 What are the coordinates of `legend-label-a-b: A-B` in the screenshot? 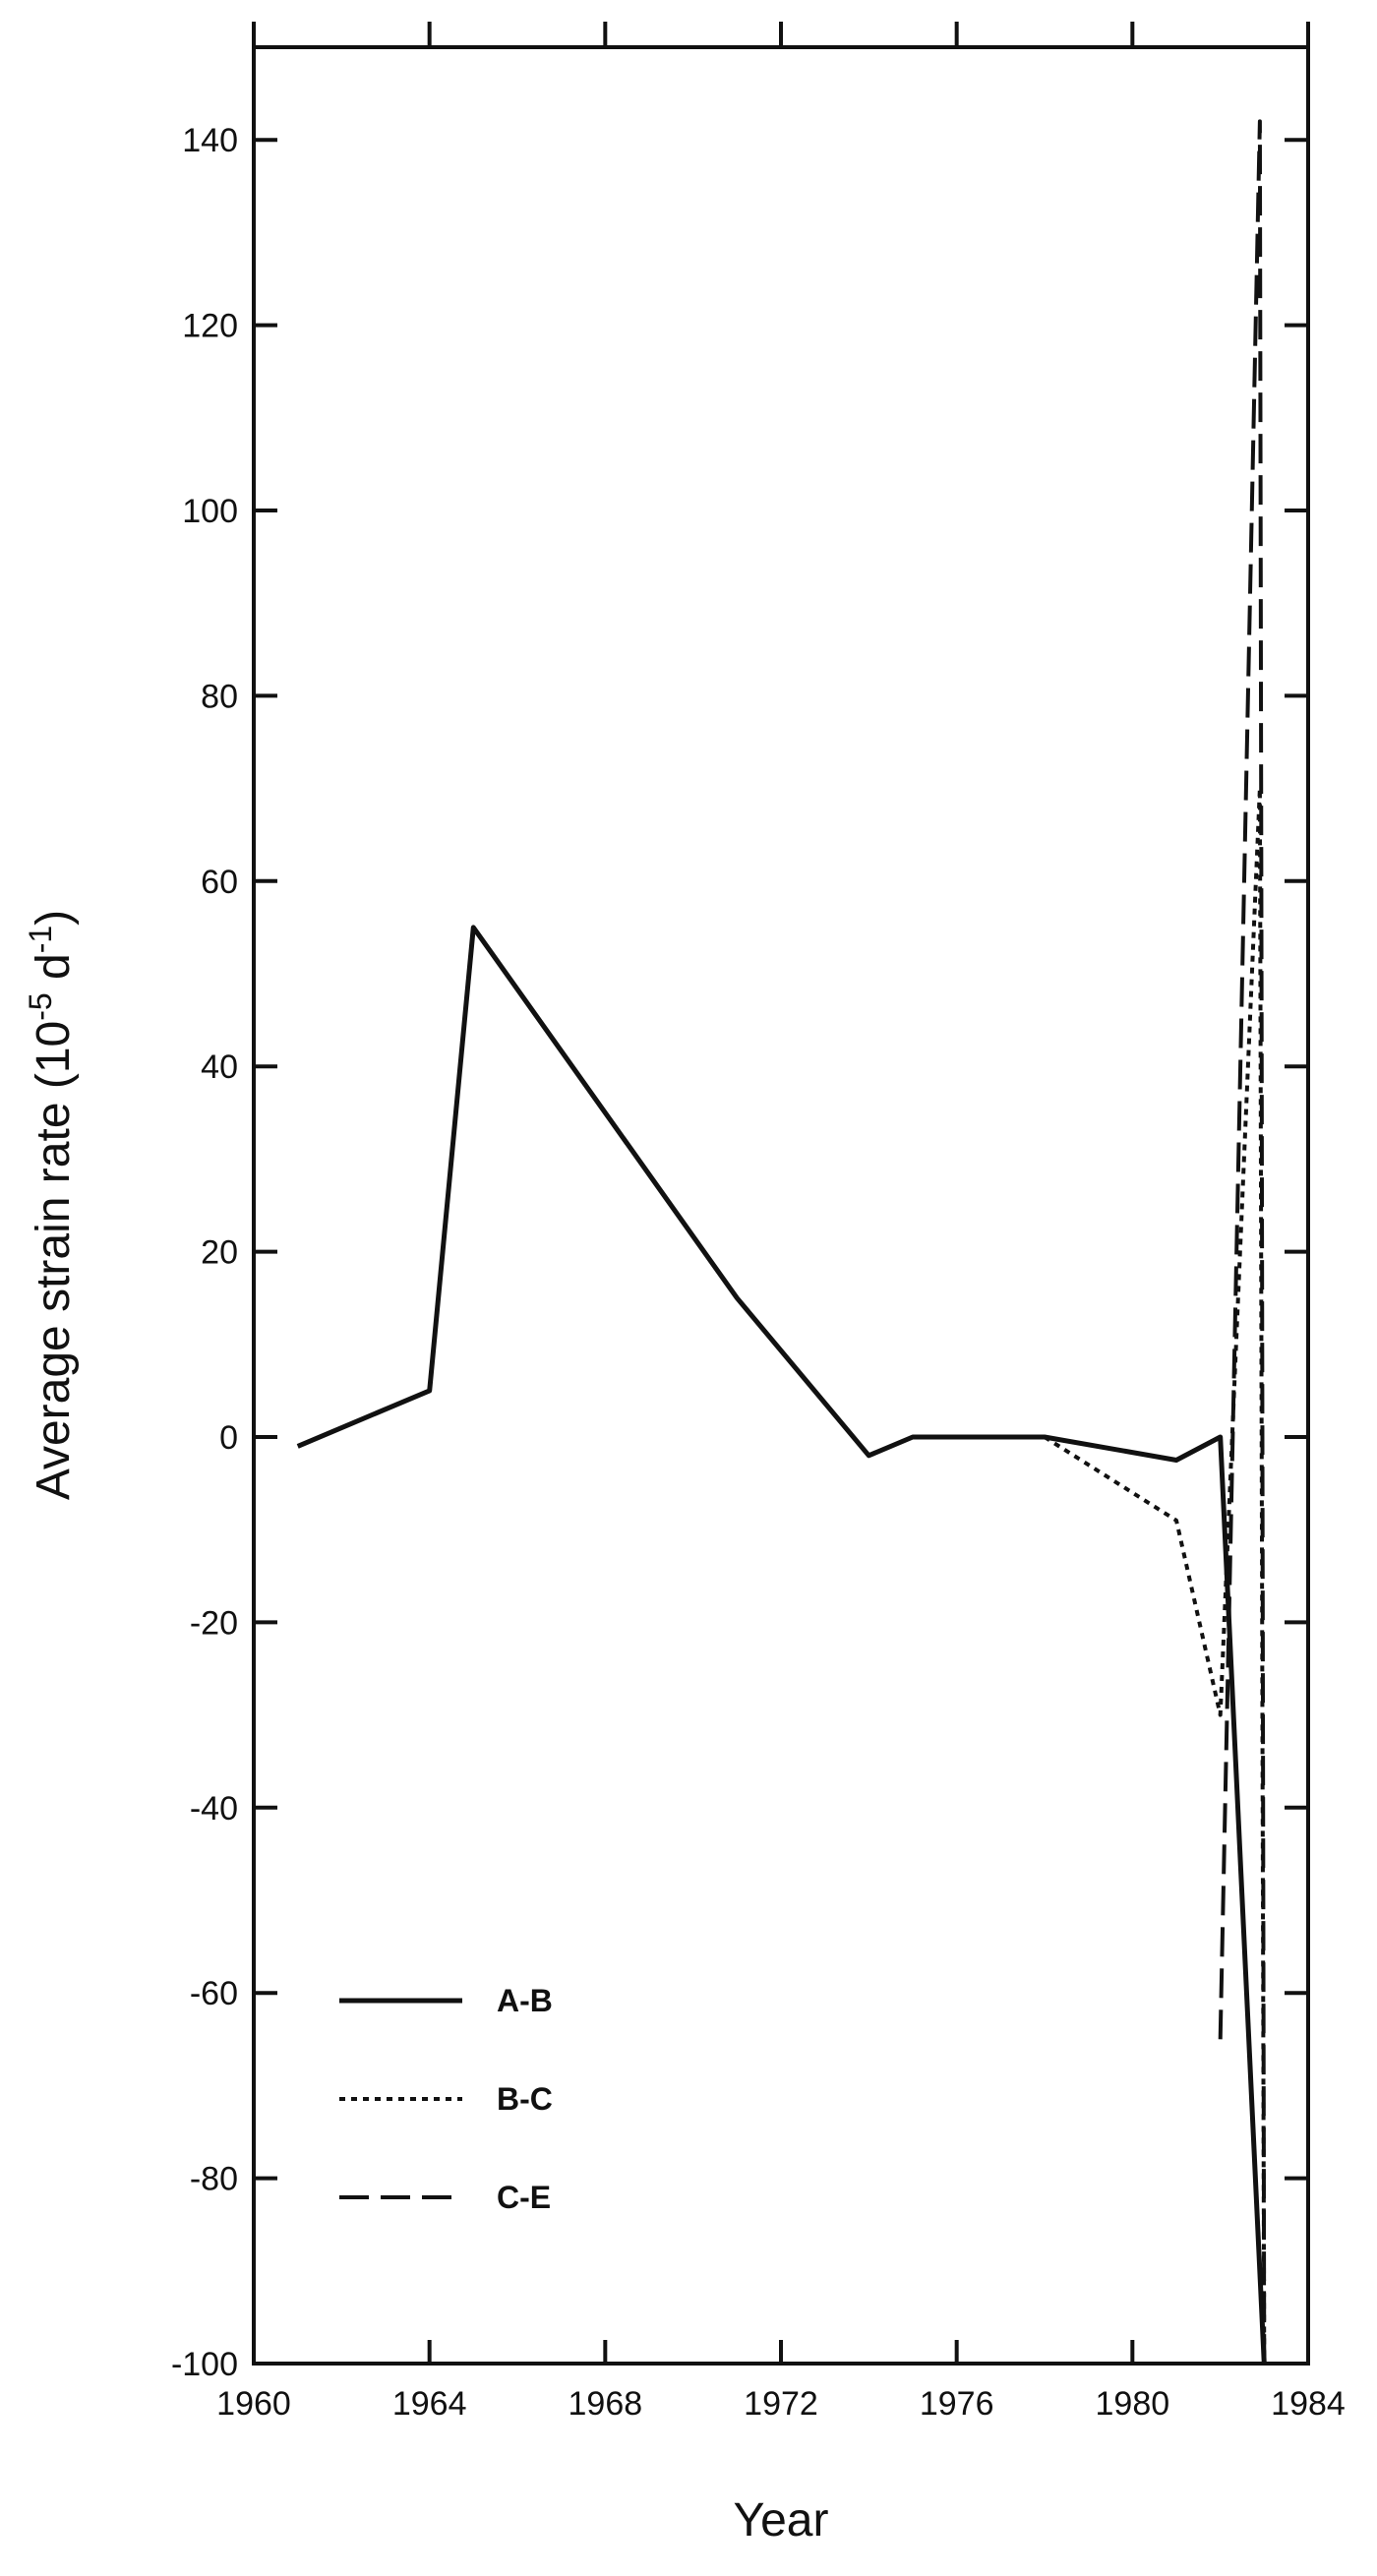 It's located at (525, 2000).